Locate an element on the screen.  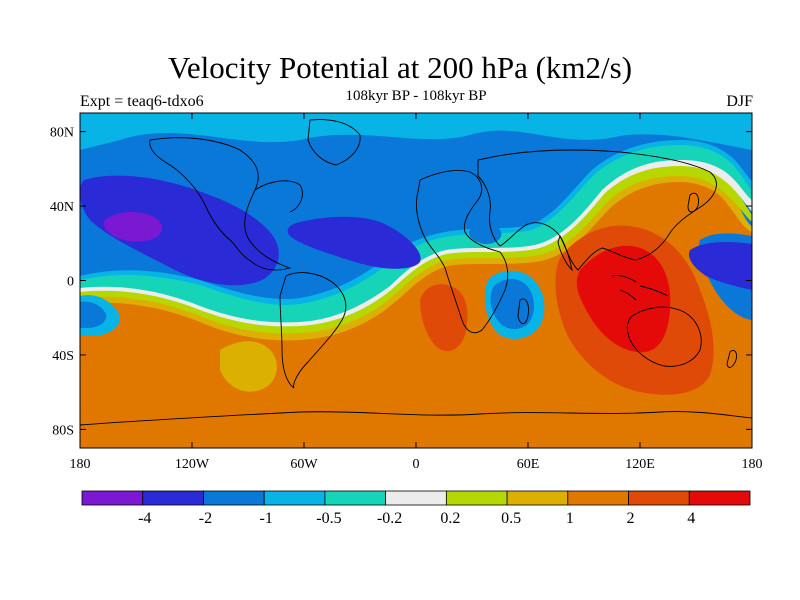
x-tick-label: 60W is located at coordinates (304, 464).